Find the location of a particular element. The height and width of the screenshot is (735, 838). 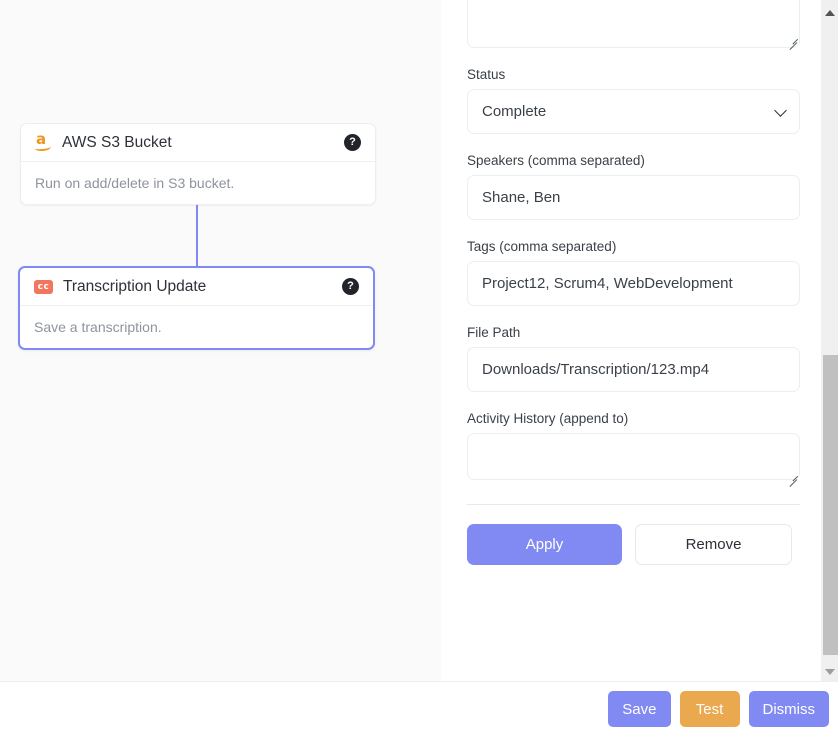

footer-buttons: Save Test Dismiss is located at coordinates (718, 709).